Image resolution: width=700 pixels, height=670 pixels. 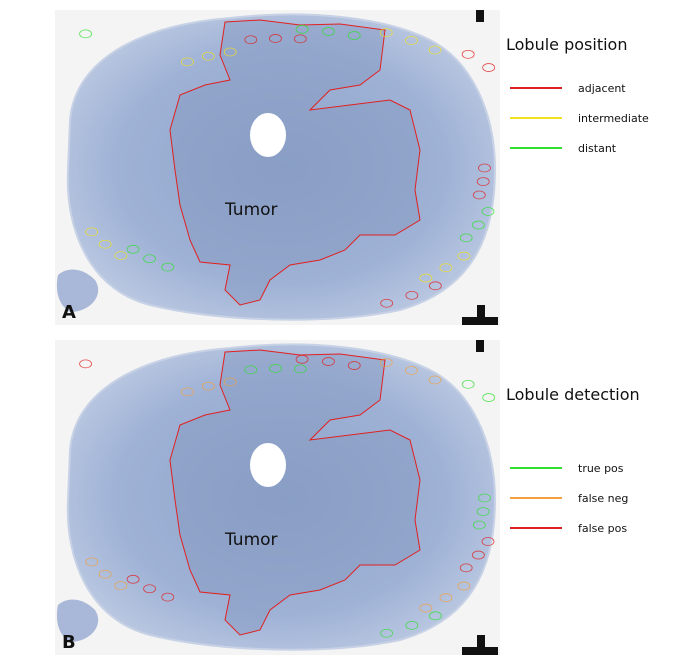 What do you see at coordinates (613, 118) in the screenshot?
I see `legend-item: intermediate` at bounding box center [613, 118].